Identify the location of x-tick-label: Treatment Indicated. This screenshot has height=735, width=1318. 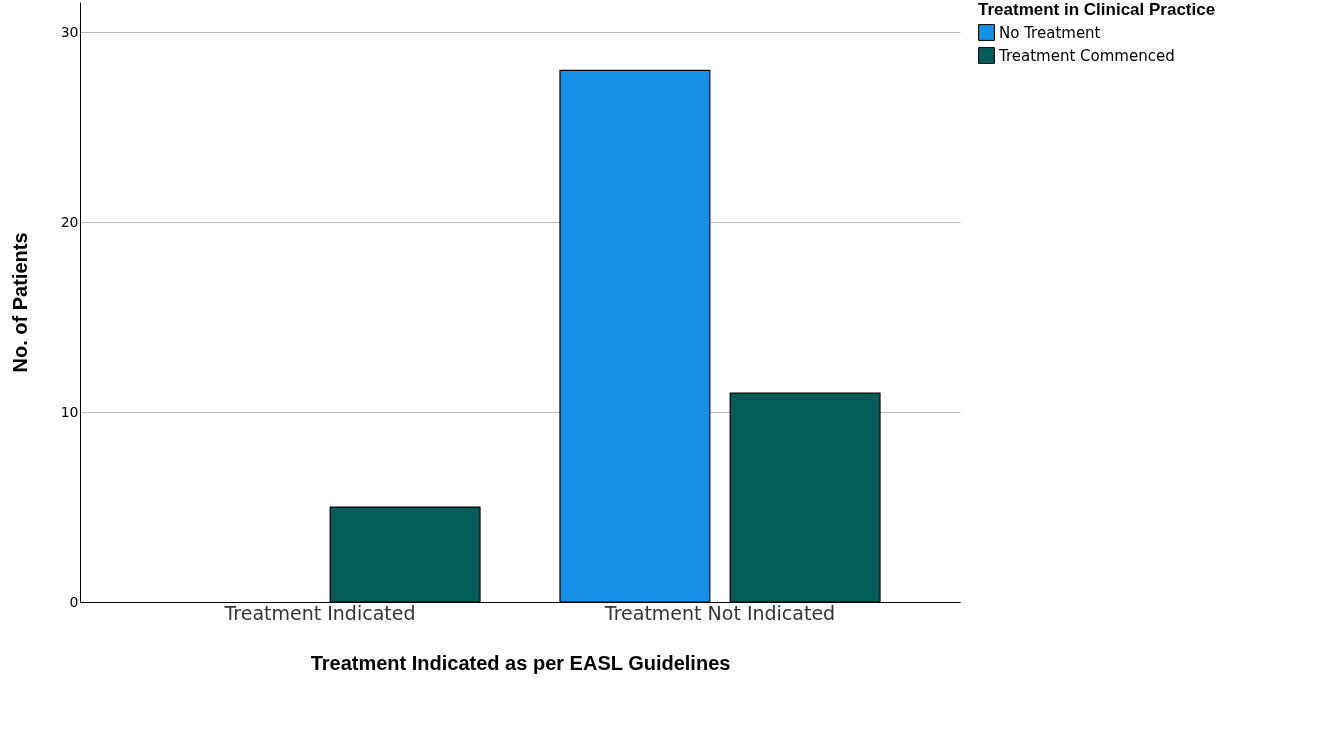
(319, 612).